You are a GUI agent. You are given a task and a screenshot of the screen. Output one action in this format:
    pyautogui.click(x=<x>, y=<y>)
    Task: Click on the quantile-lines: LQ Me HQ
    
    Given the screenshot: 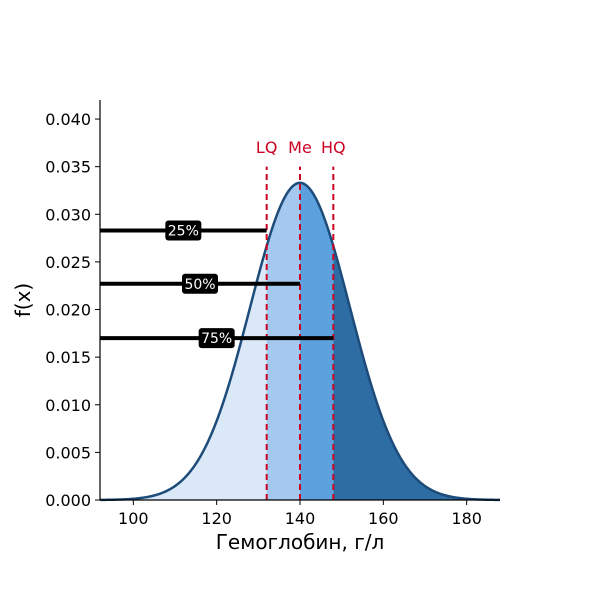 What is the action you would take?
    pyautogui.click(x=301, y=319)
    